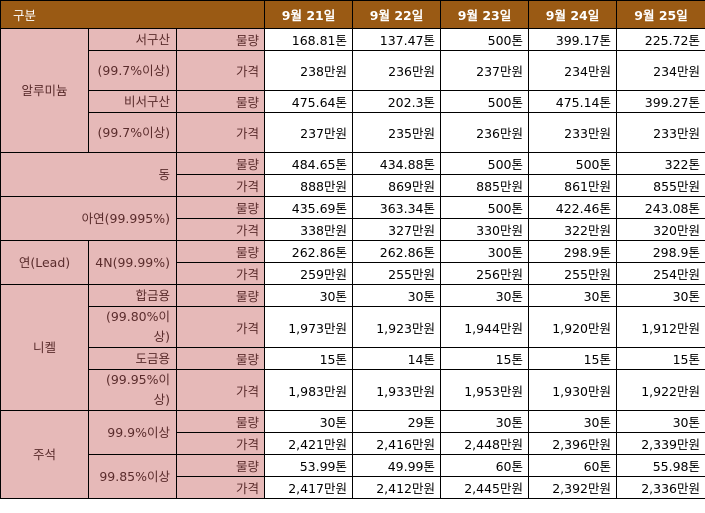 This screenshot has width=705, height=513. I want to click on cell-qty: 300톤, so click(485, 251).